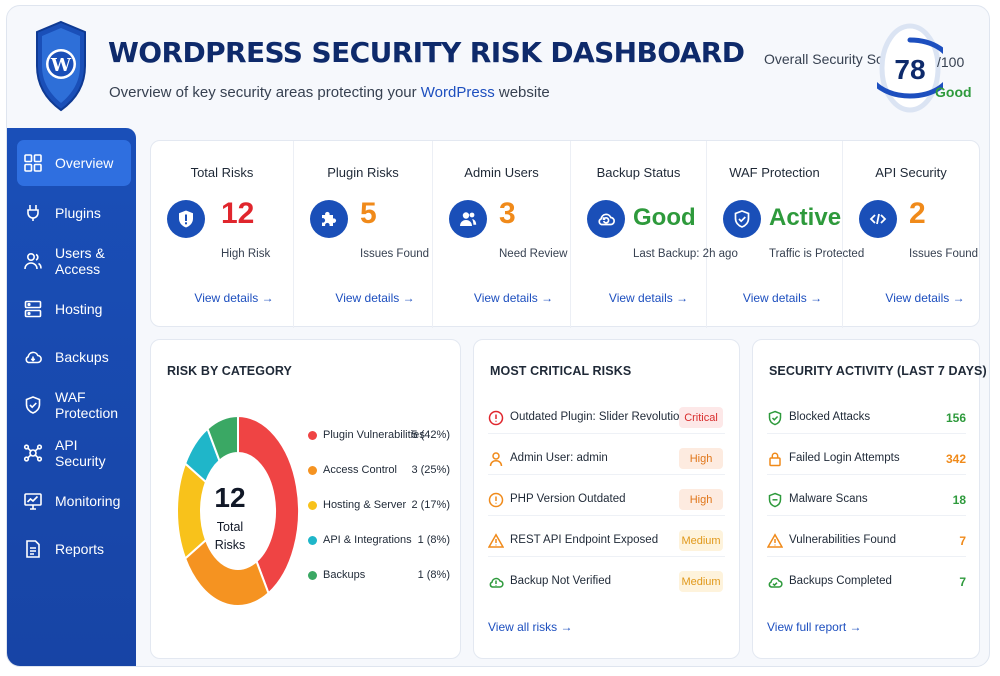 This screenshot has width=1000, height=676. I want to click on sidebar-item-waf-protection: WAF Protection, so click(74, 405).